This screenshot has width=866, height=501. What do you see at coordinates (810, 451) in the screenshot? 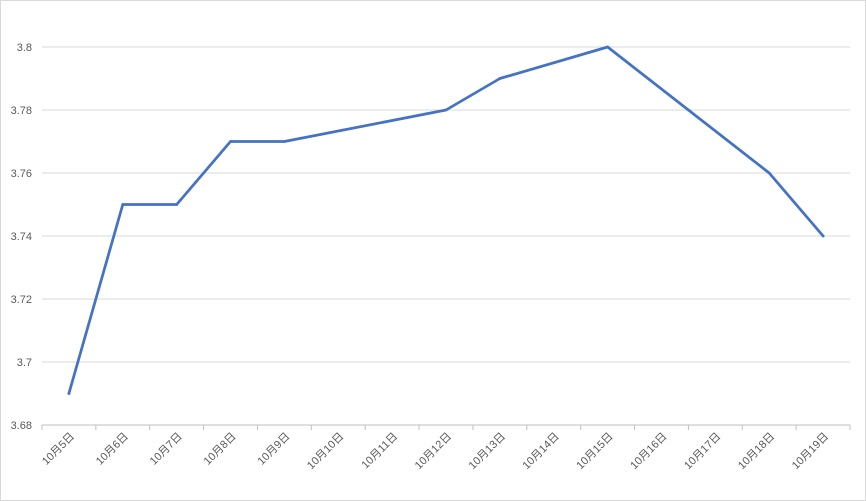
I see `x-tick-label: 10月19日` at bounding box center [810, 451].